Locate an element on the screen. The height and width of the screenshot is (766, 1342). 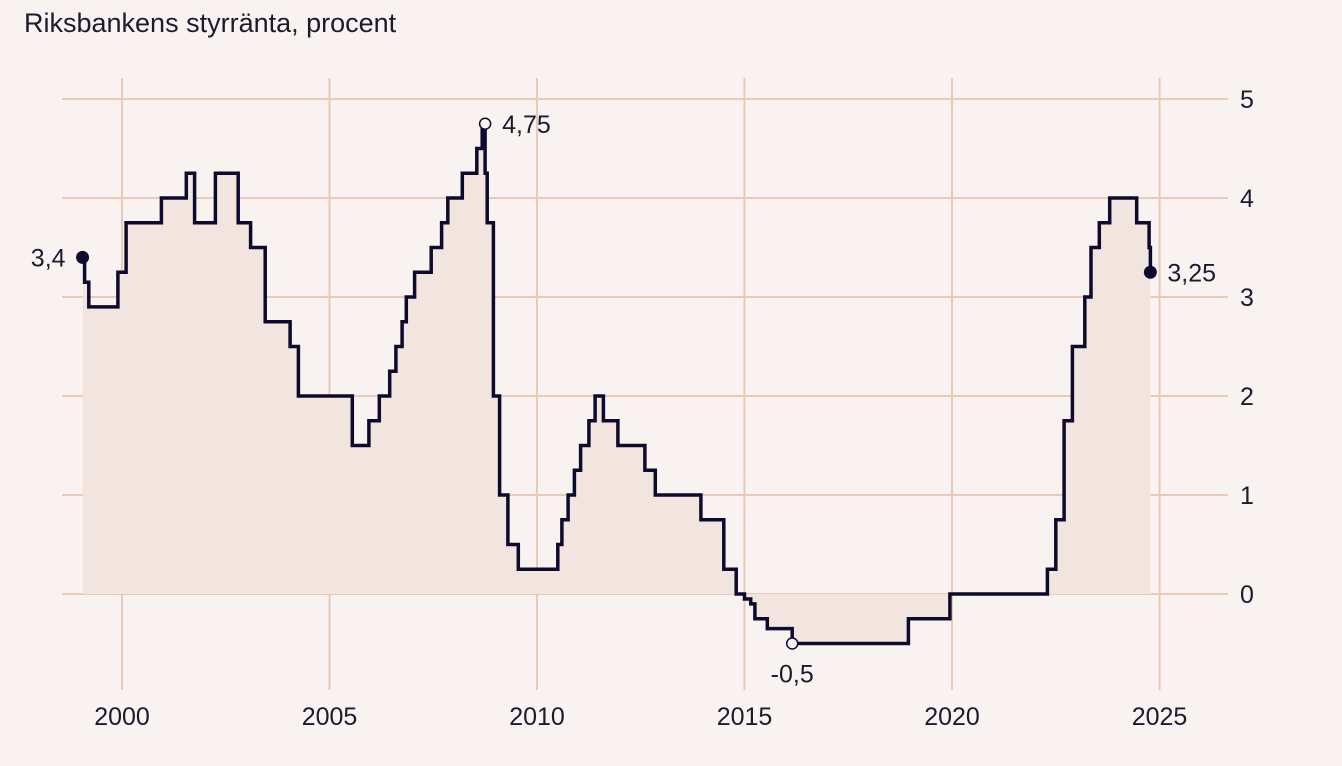
y-tick-label: 3 is located at coordinates (1247, 298).